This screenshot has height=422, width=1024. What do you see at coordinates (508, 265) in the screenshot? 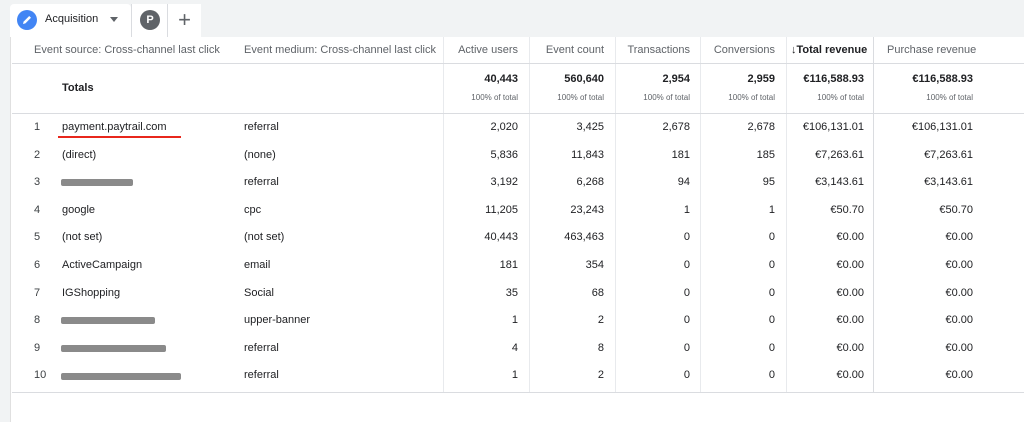
I see `cell-active-users: 181` at bounding box center [508, 265].